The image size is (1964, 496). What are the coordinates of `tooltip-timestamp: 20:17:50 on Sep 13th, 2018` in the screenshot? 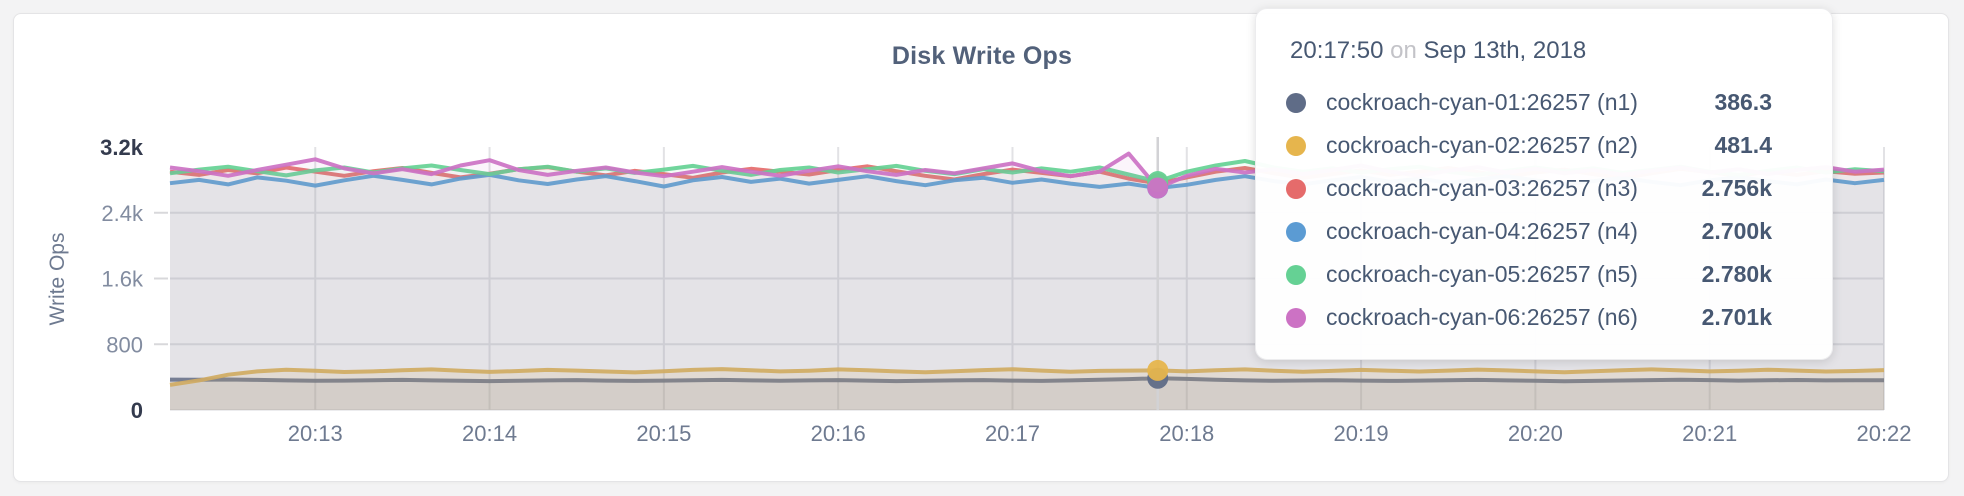 It's located at (1531, 51).